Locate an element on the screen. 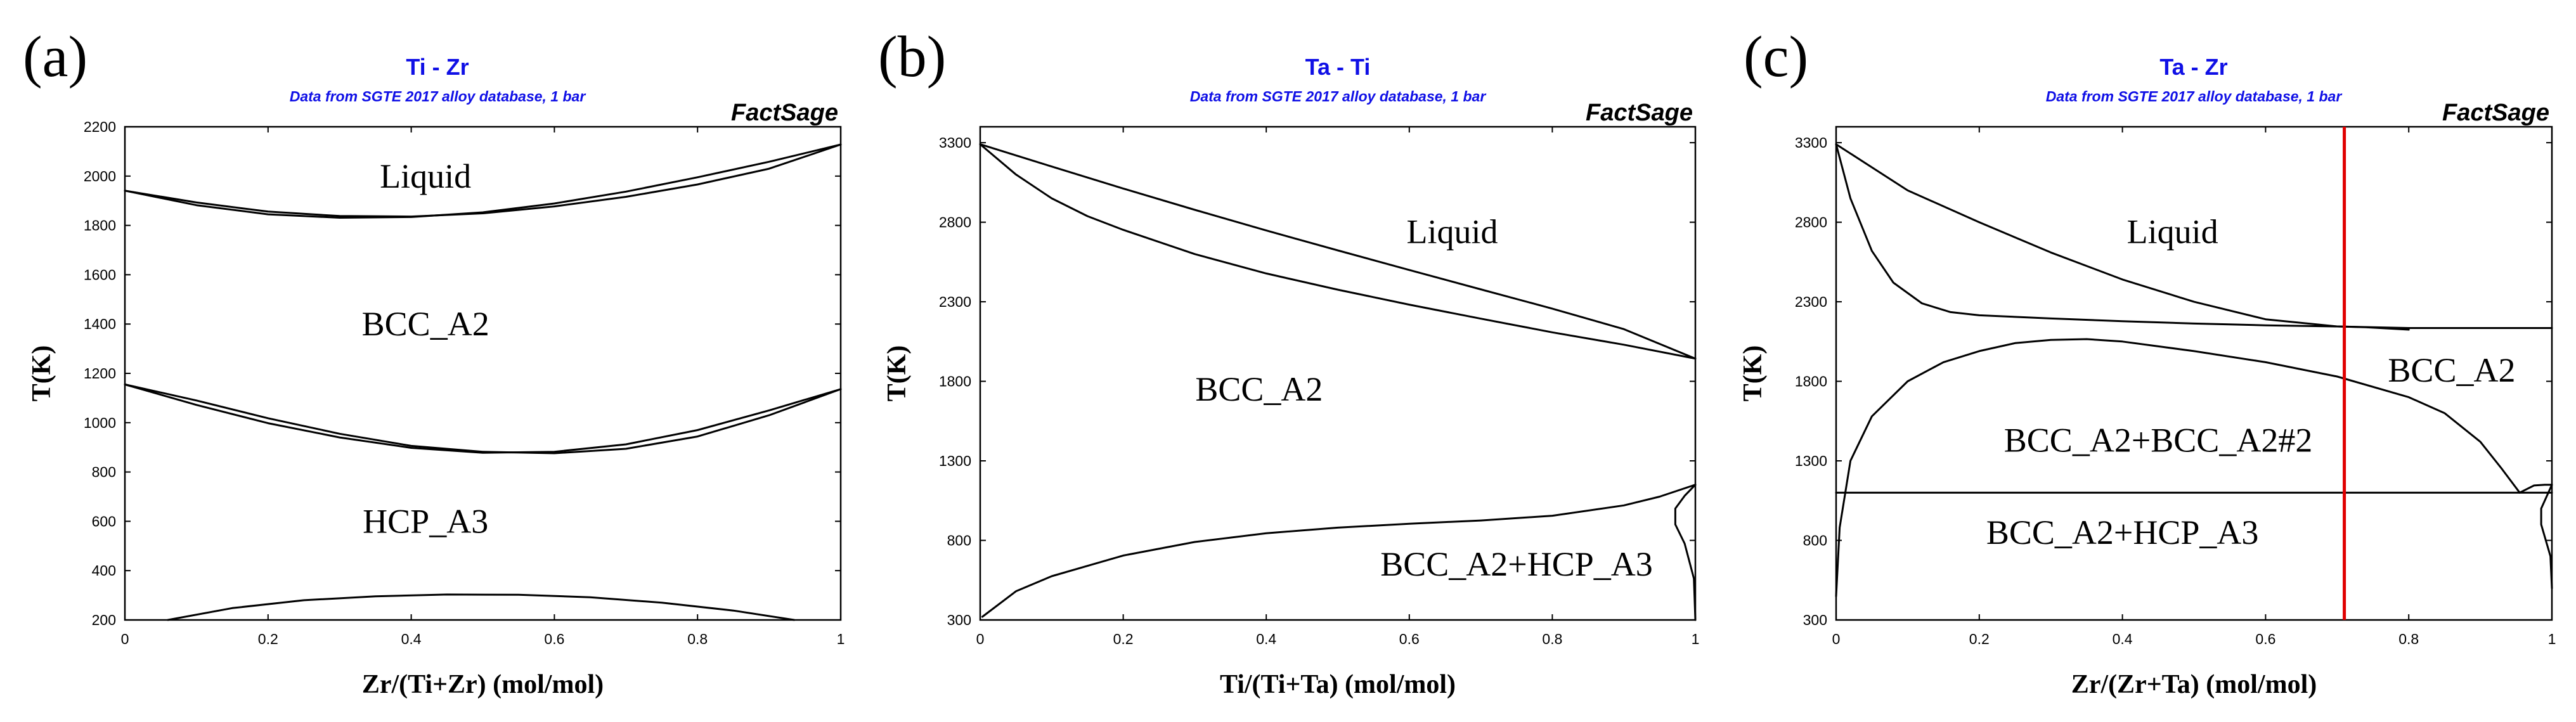 This screenshot has width=2576, height=722. y-tick-label: 200 is located at coordinates (104, 620).